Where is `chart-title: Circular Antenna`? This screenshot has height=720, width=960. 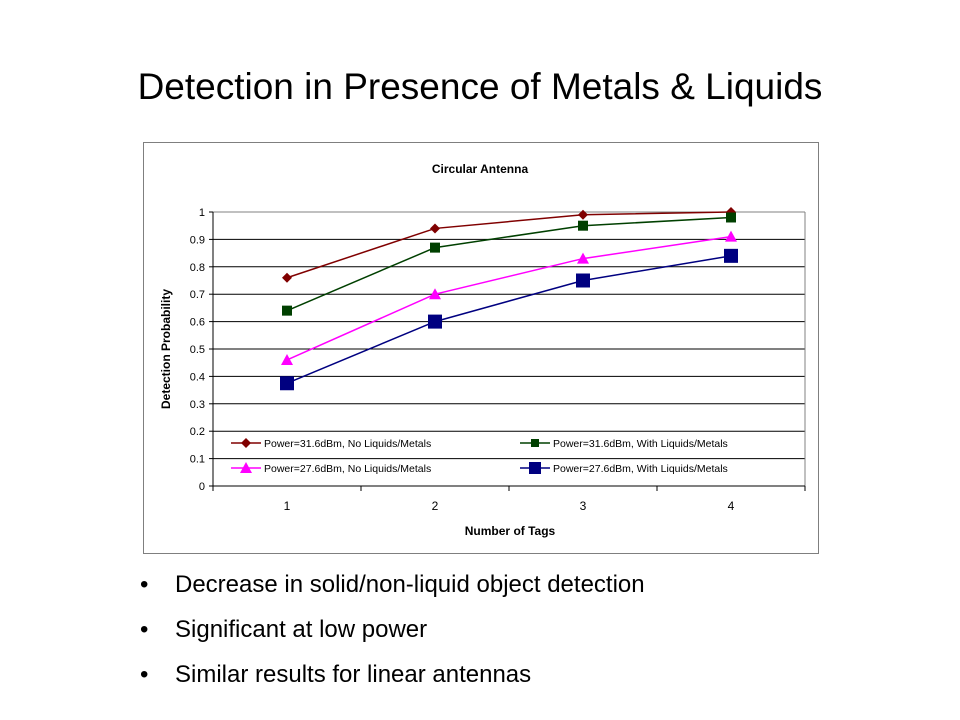
chart-title: Circular Antenna is located at coordinates (480, 169).